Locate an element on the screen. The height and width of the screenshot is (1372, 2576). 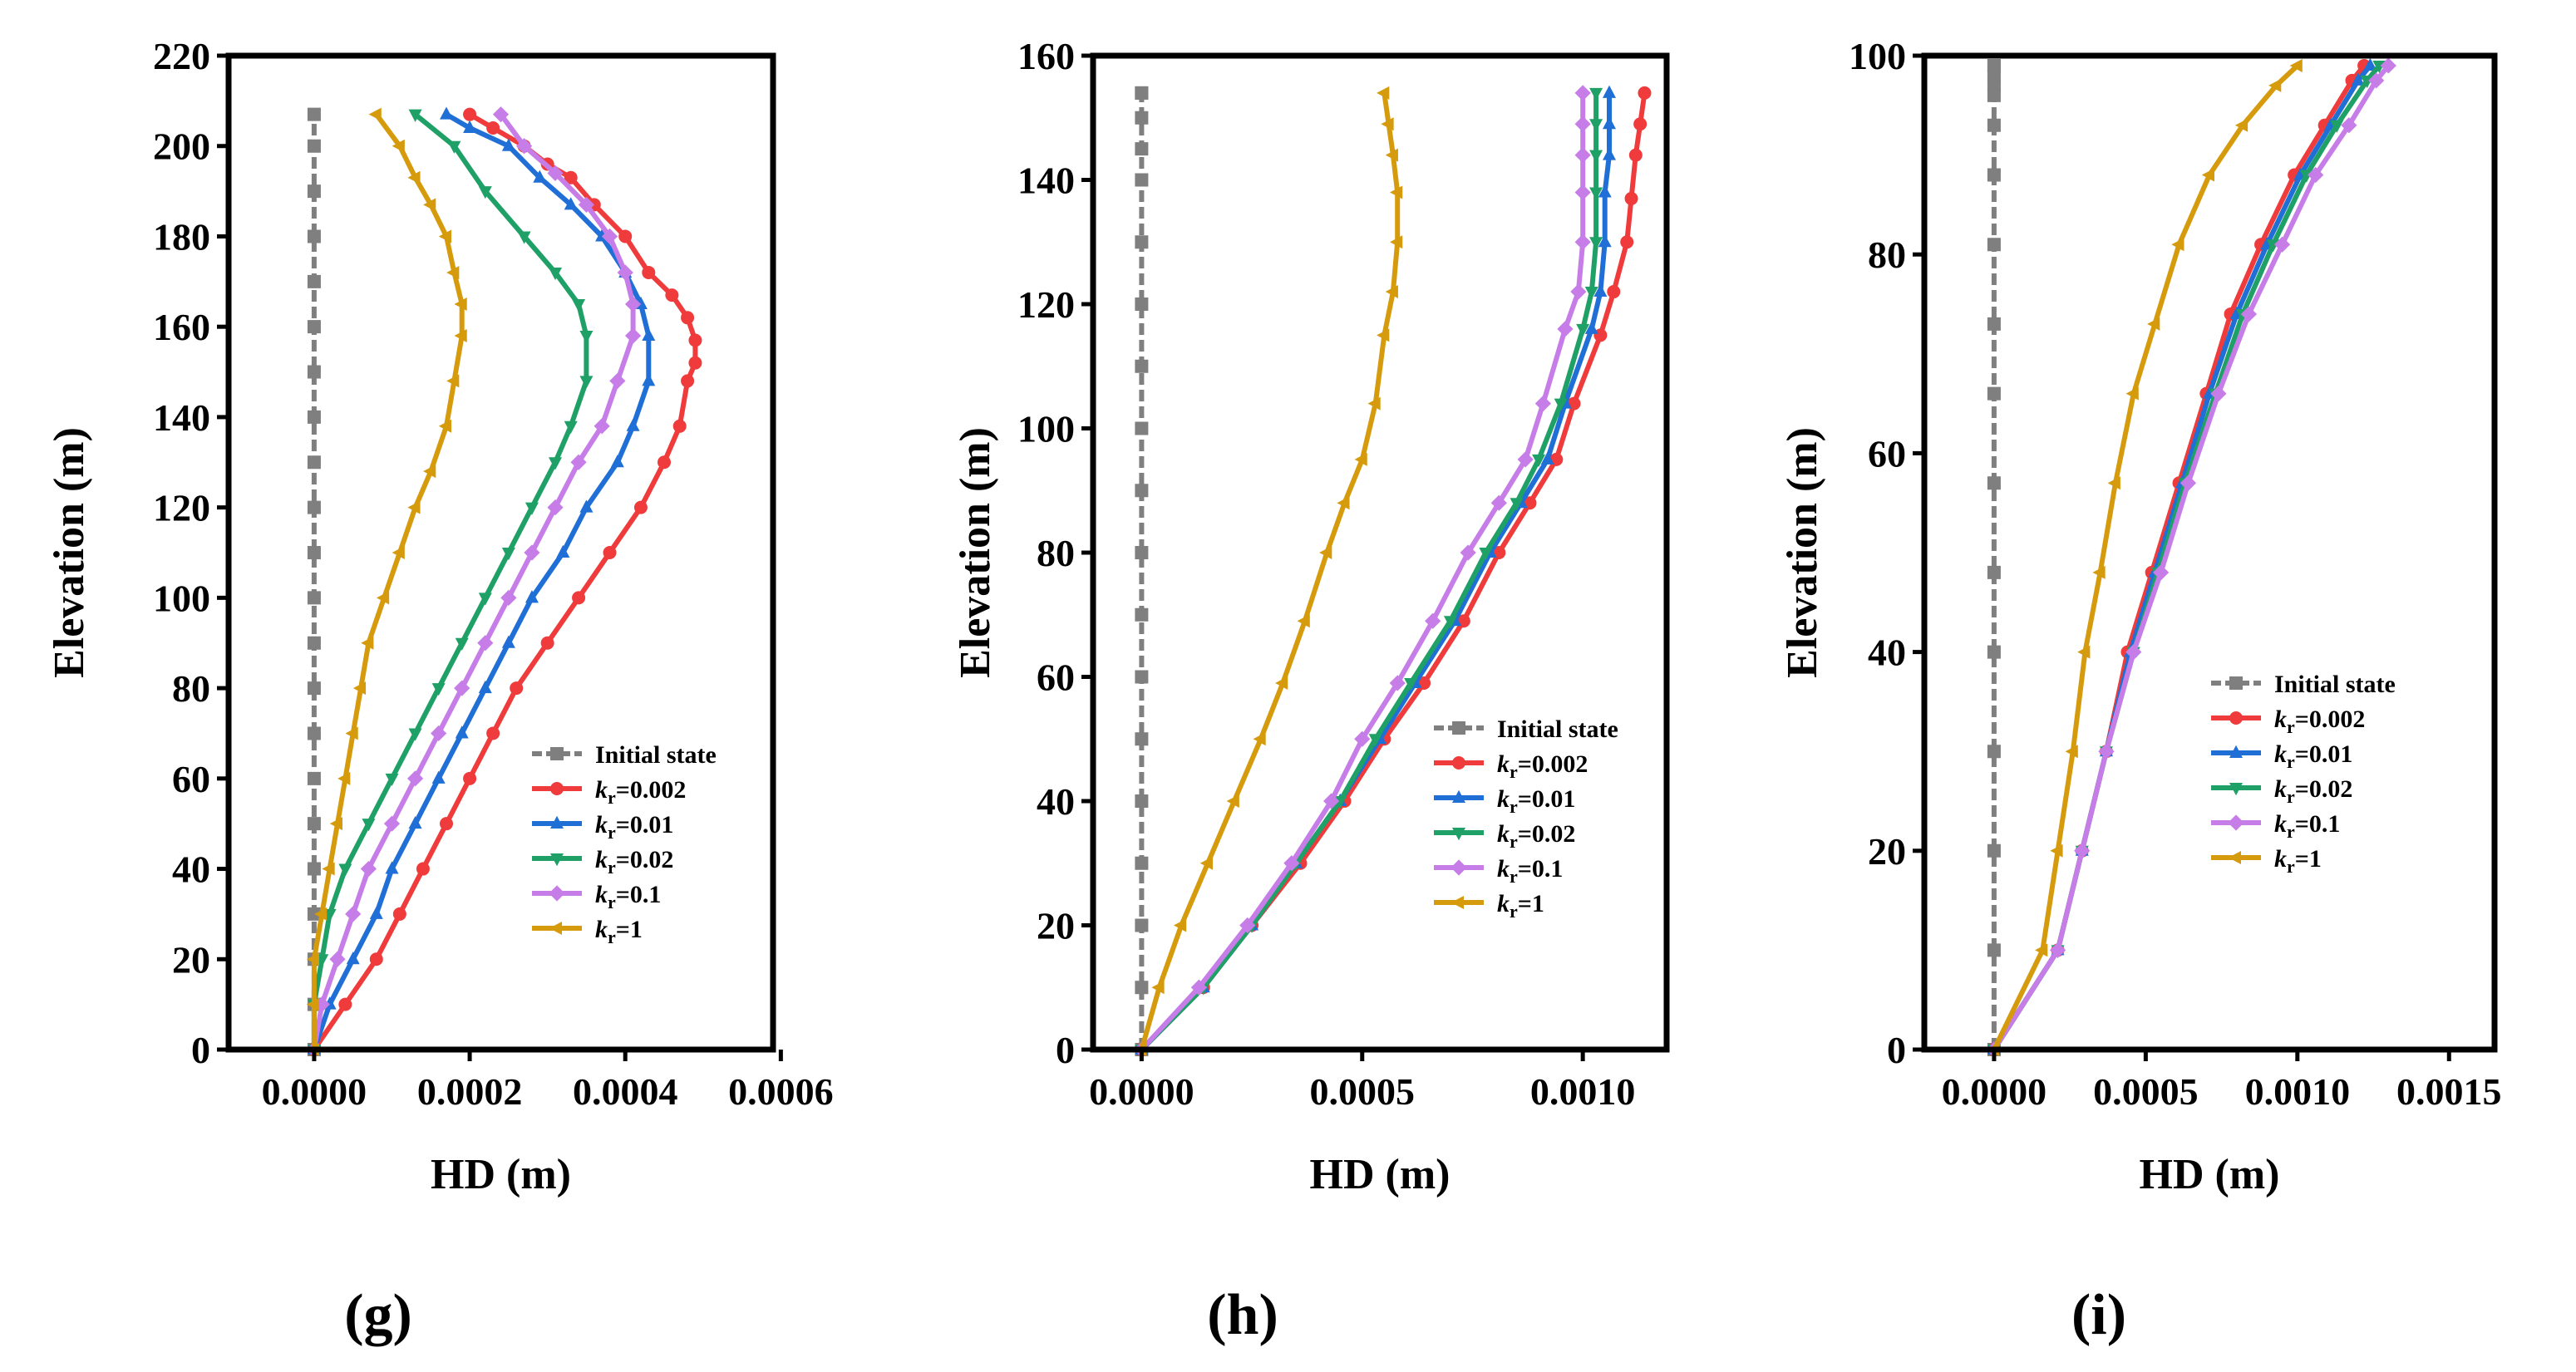
legend-label: kr=0.02 is located at coordinates (1536, 836).